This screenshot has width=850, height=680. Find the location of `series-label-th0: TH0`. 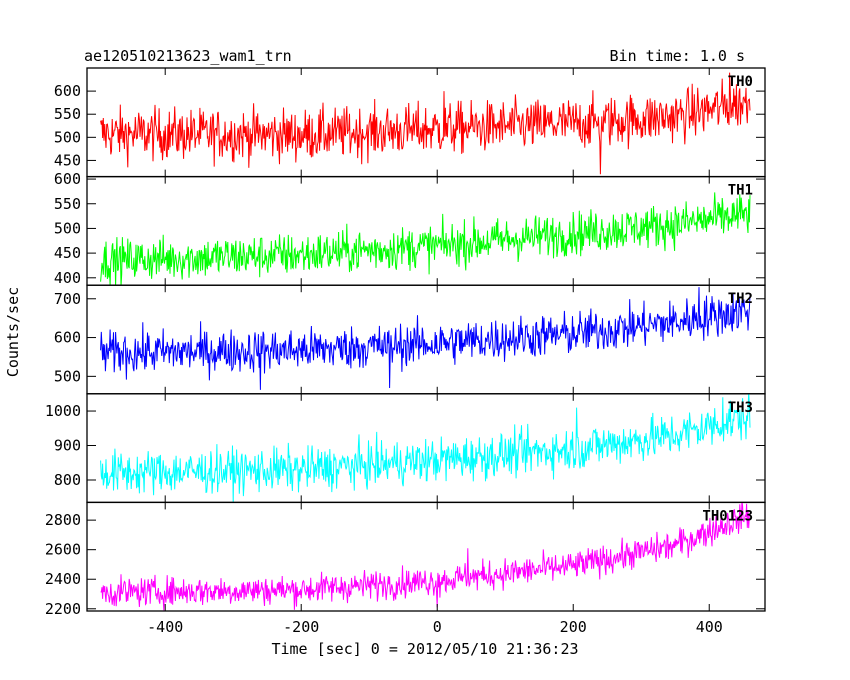

series-label-th0: TH0 is located at coordinates (740, 82).